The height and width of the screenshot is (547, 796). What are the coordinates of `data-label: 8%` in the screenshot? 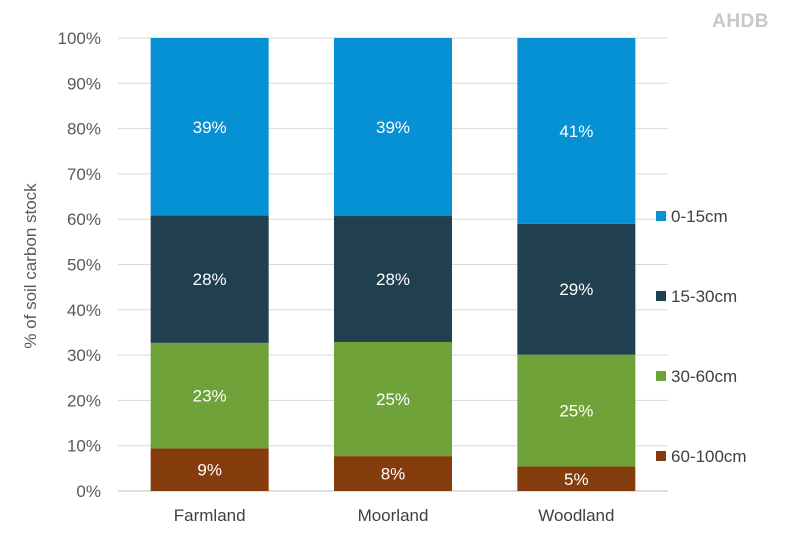 It's located at (393, 474).